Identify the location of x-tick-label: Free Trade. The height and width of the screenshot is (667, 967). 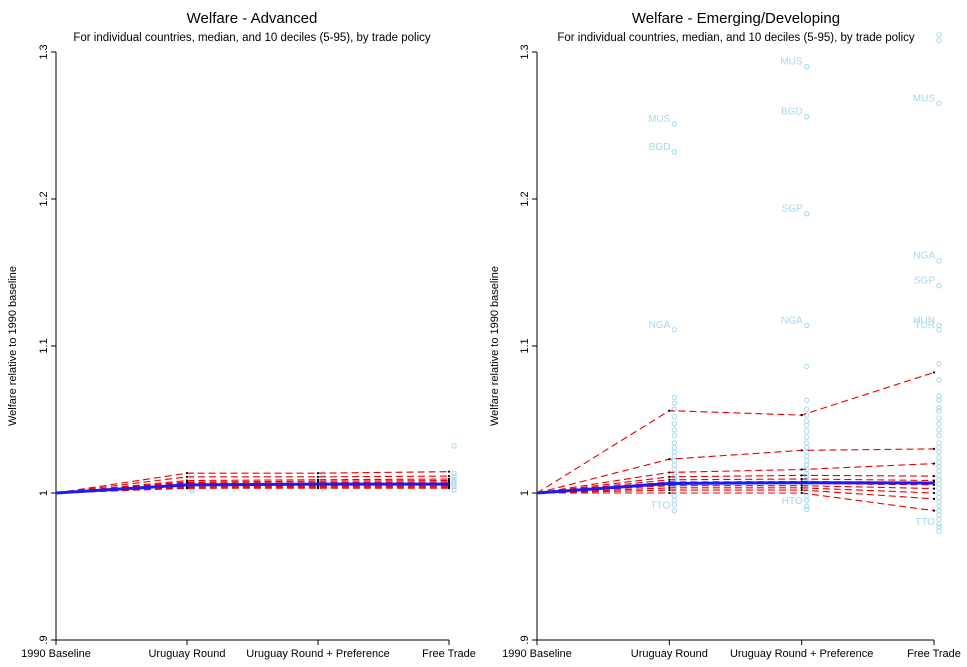
(934, 654).